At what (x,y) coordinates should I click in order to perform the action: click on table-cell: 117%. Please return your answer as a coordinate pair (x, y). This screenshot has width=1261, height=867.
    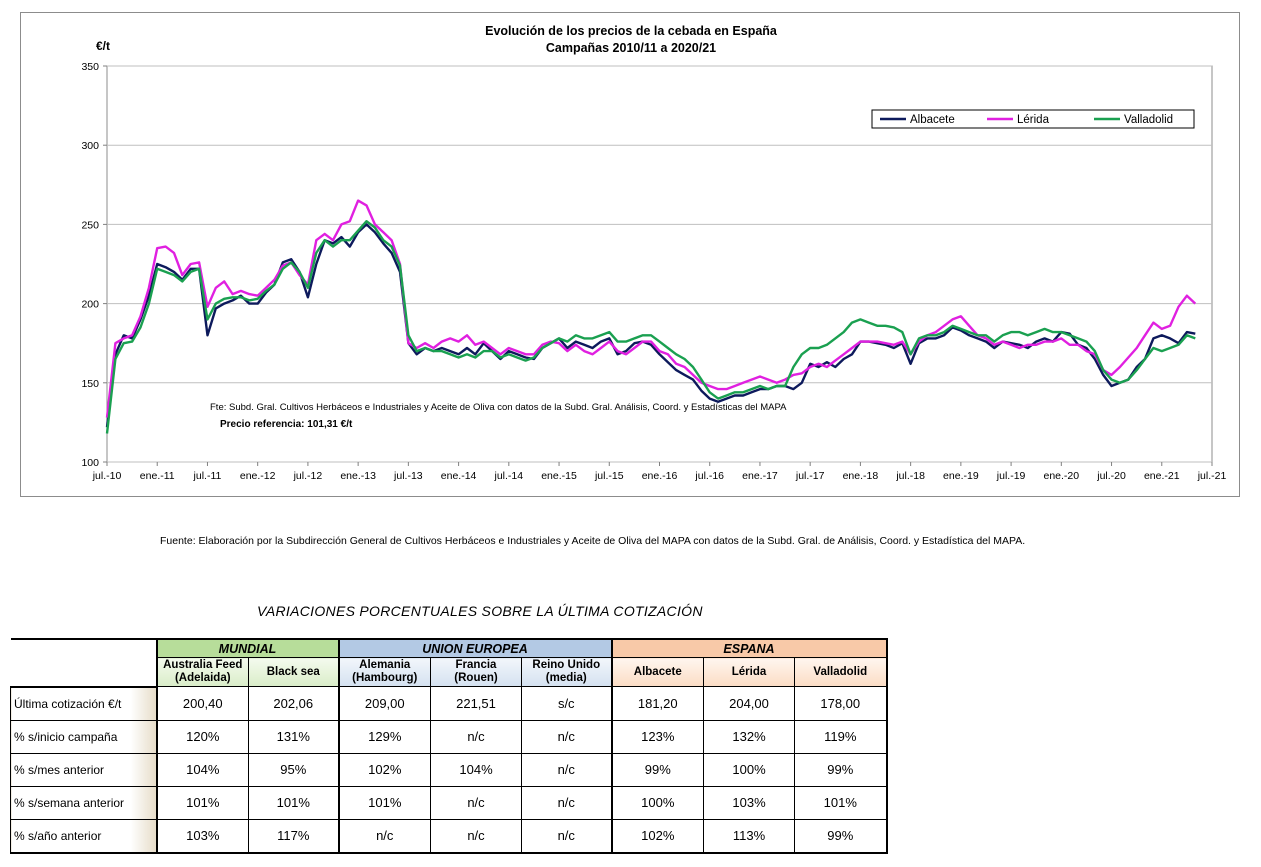
    Looking at the image, I should click on (293, 836).